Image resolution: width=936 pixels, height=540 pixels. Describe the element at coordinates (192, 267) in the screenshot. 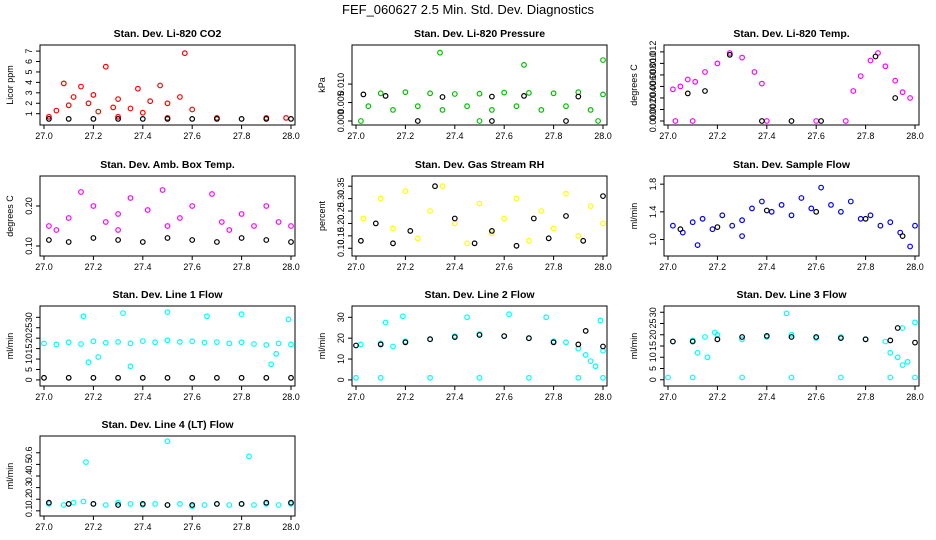

I see `x-tick-label: 27.6` at that location.